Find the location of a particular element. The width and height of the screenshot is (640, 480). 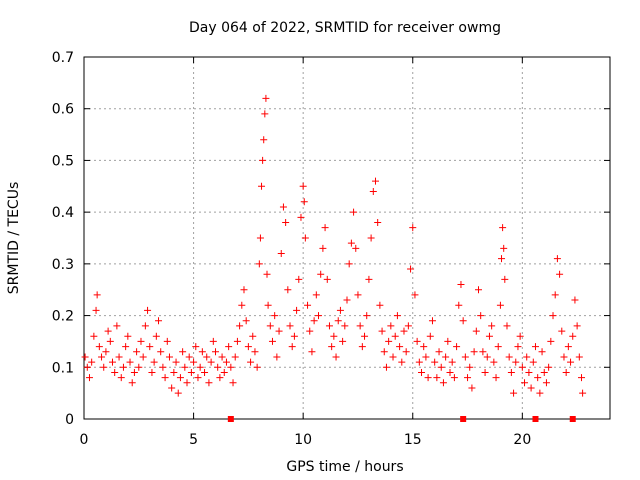

y-axis-label: SRMTID / TECUs is located at coordinates (14, 238).